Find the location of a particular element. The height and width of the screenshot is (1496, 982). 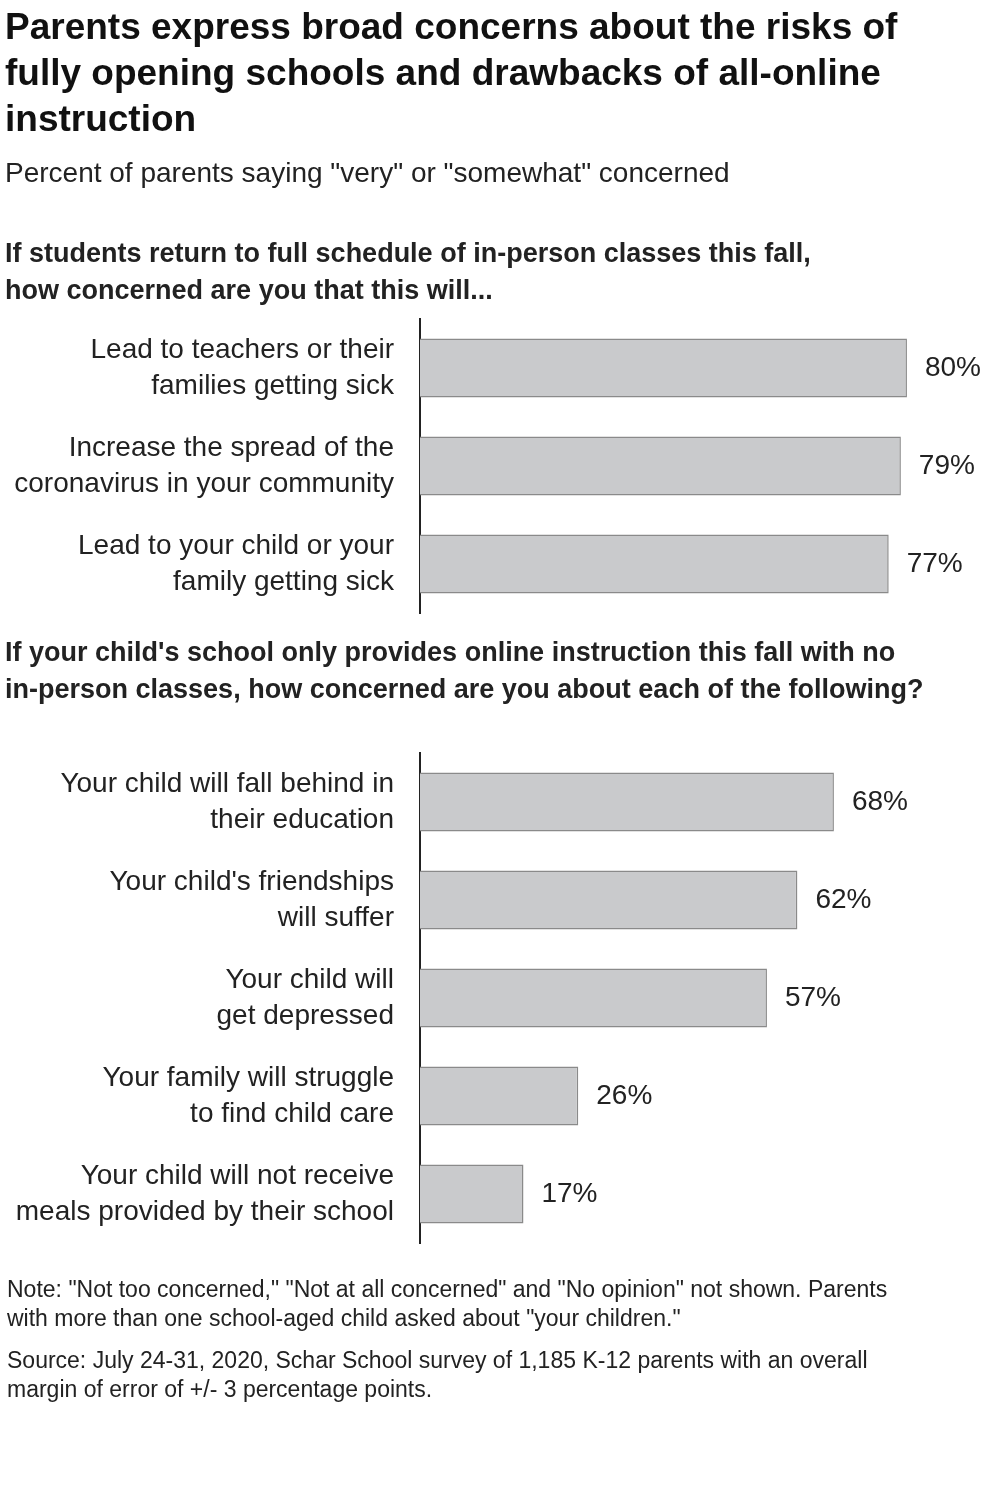

chart-title: If your child's school only provides online instruction this fall with no in-person classes, how concerned are you about each of the following? is located at coordinates (464, 670).